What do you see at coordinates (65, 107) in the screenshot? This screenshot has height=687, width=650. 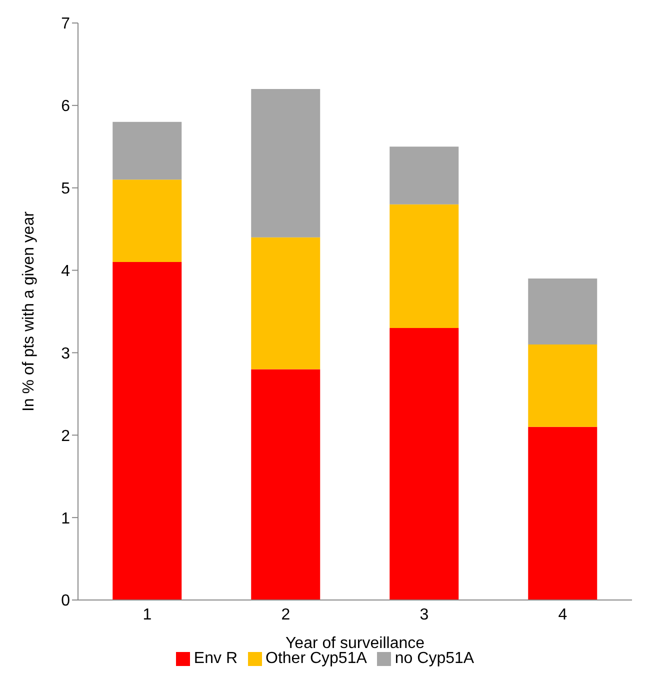 I see `y-tick-label: 6` at bounding box center [65, 107].